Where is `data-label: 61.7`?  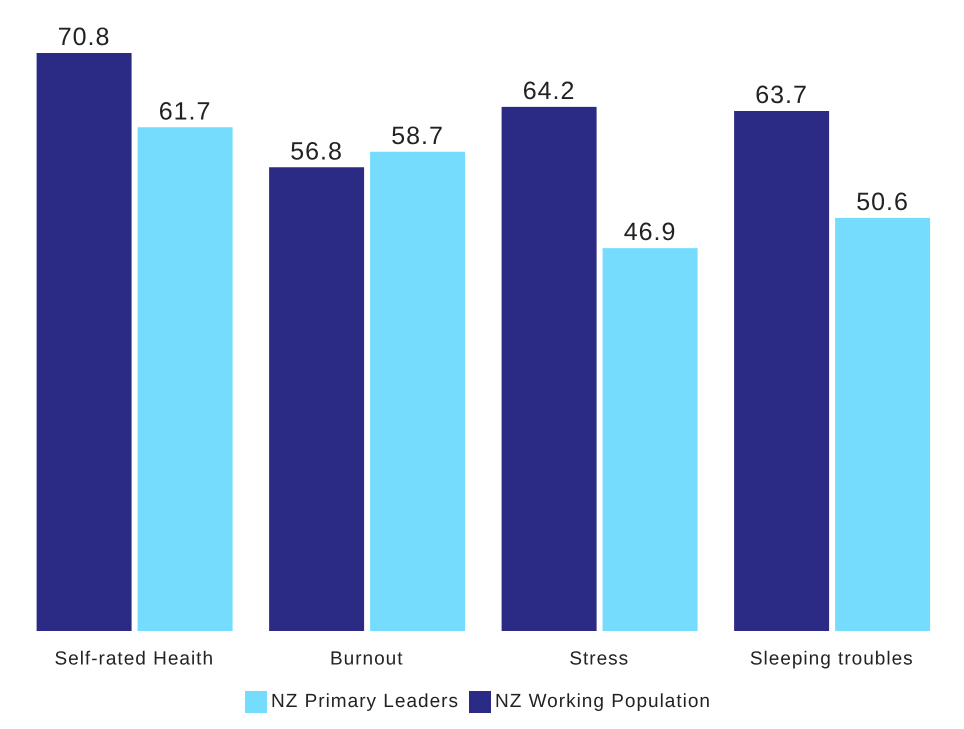
data-label: 61.7 is located at coordinates (185, 111).